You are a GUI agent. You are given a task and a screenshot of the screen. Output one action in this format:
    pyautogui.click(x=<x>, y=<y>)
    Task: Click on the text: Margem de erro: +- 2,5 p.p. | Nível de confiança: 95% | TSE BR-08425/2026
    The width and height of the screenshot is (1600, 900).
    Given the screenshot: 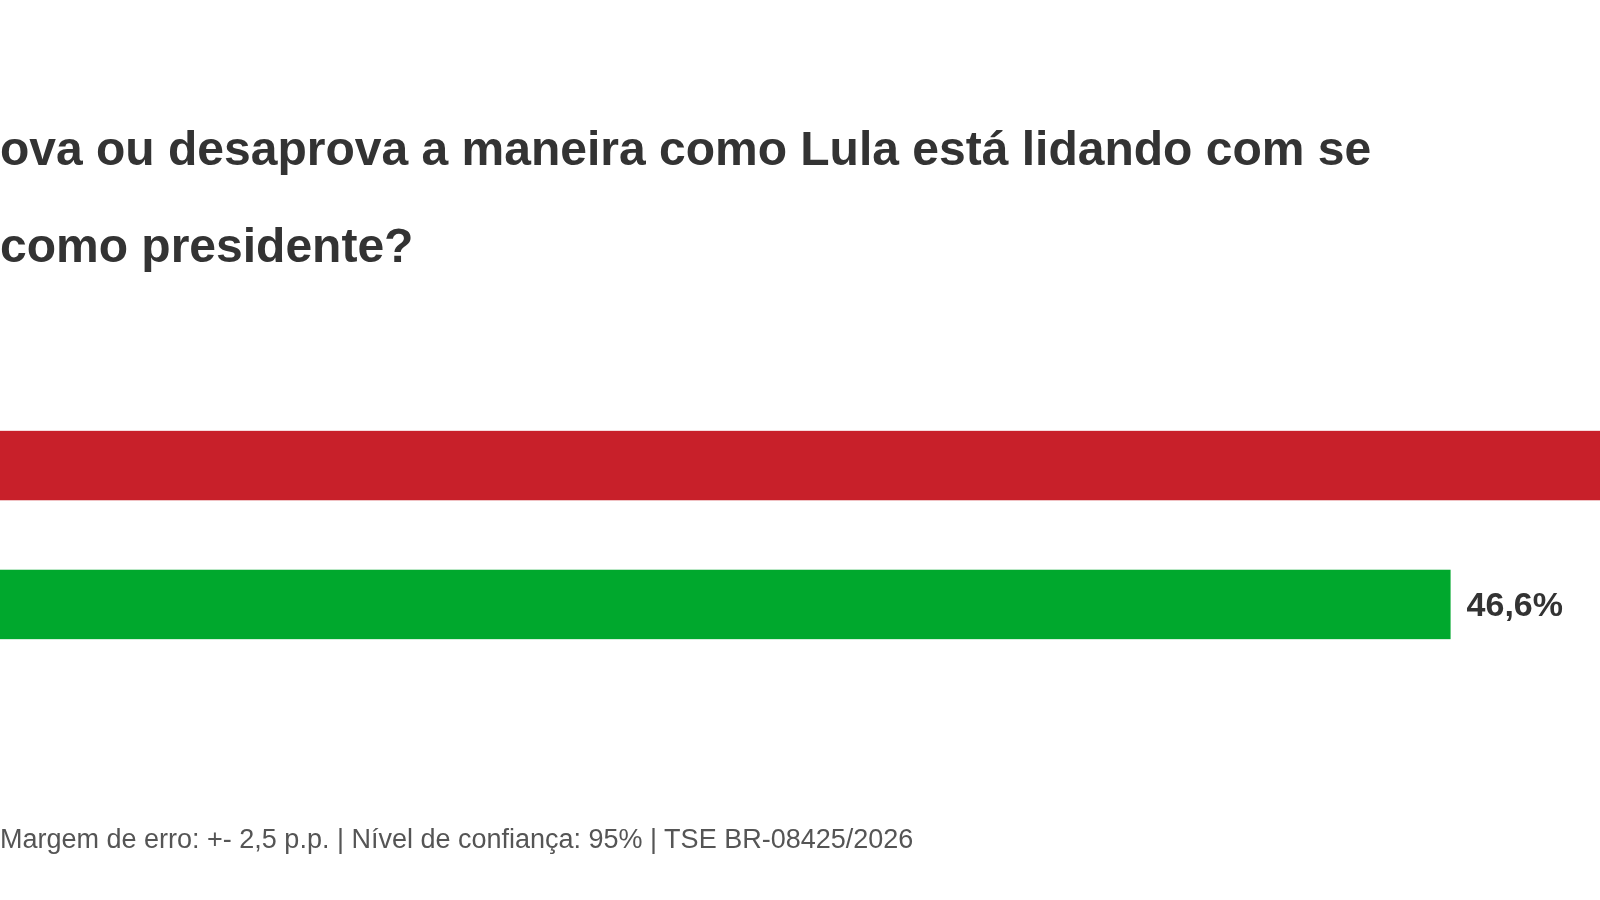 What is the action you would take?
    pyautogui.click(x=457, y=839)
    